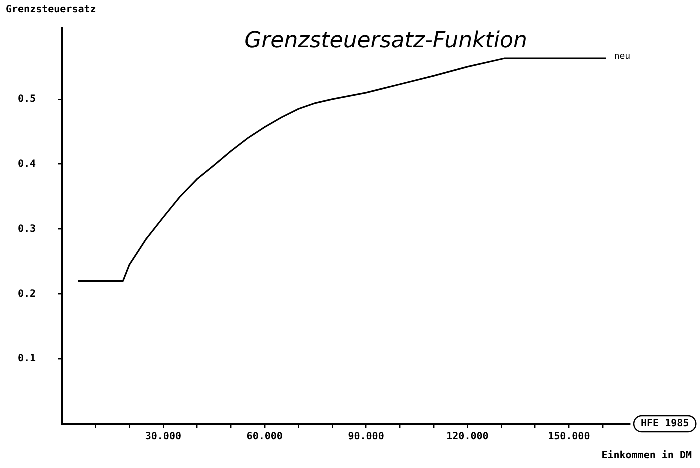  What do you see at coordinates (27, 294) in the screenshot?
I see `y-tick-label: 0.2` at bounding box center [27, 294].